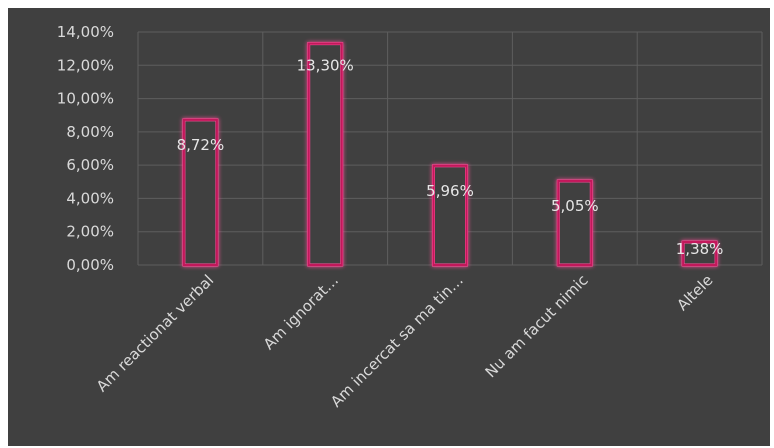 Image resolution: width=774 pixels, height=448 pixels. I want to click on y-tick-label: 14,00%, so click(85, 32).